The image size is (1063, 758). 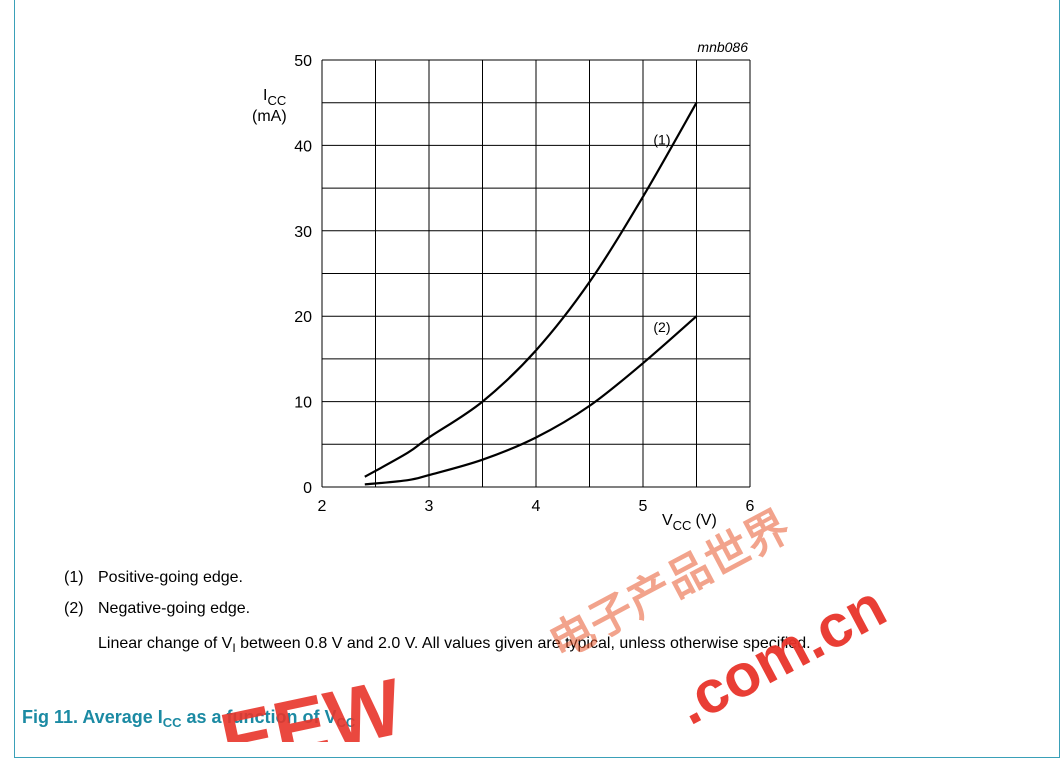 What do you see at coordinates (189, 718) in the screenshot?
I see `figure-caption: Fig 11. Average ICC as a function of VCC` at bounding box center [189, 718].